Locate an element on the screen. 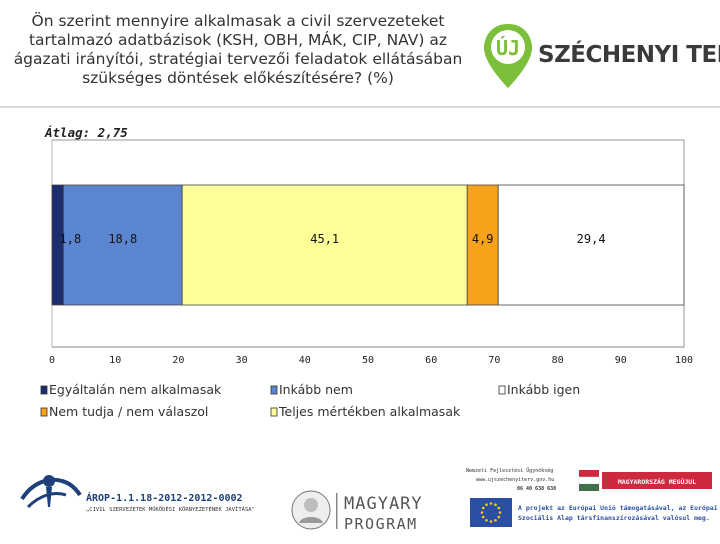 The image size is (720, 544). legend-label-3: Teljes mértékben alkalmasak is located at coordinates (369, 411).